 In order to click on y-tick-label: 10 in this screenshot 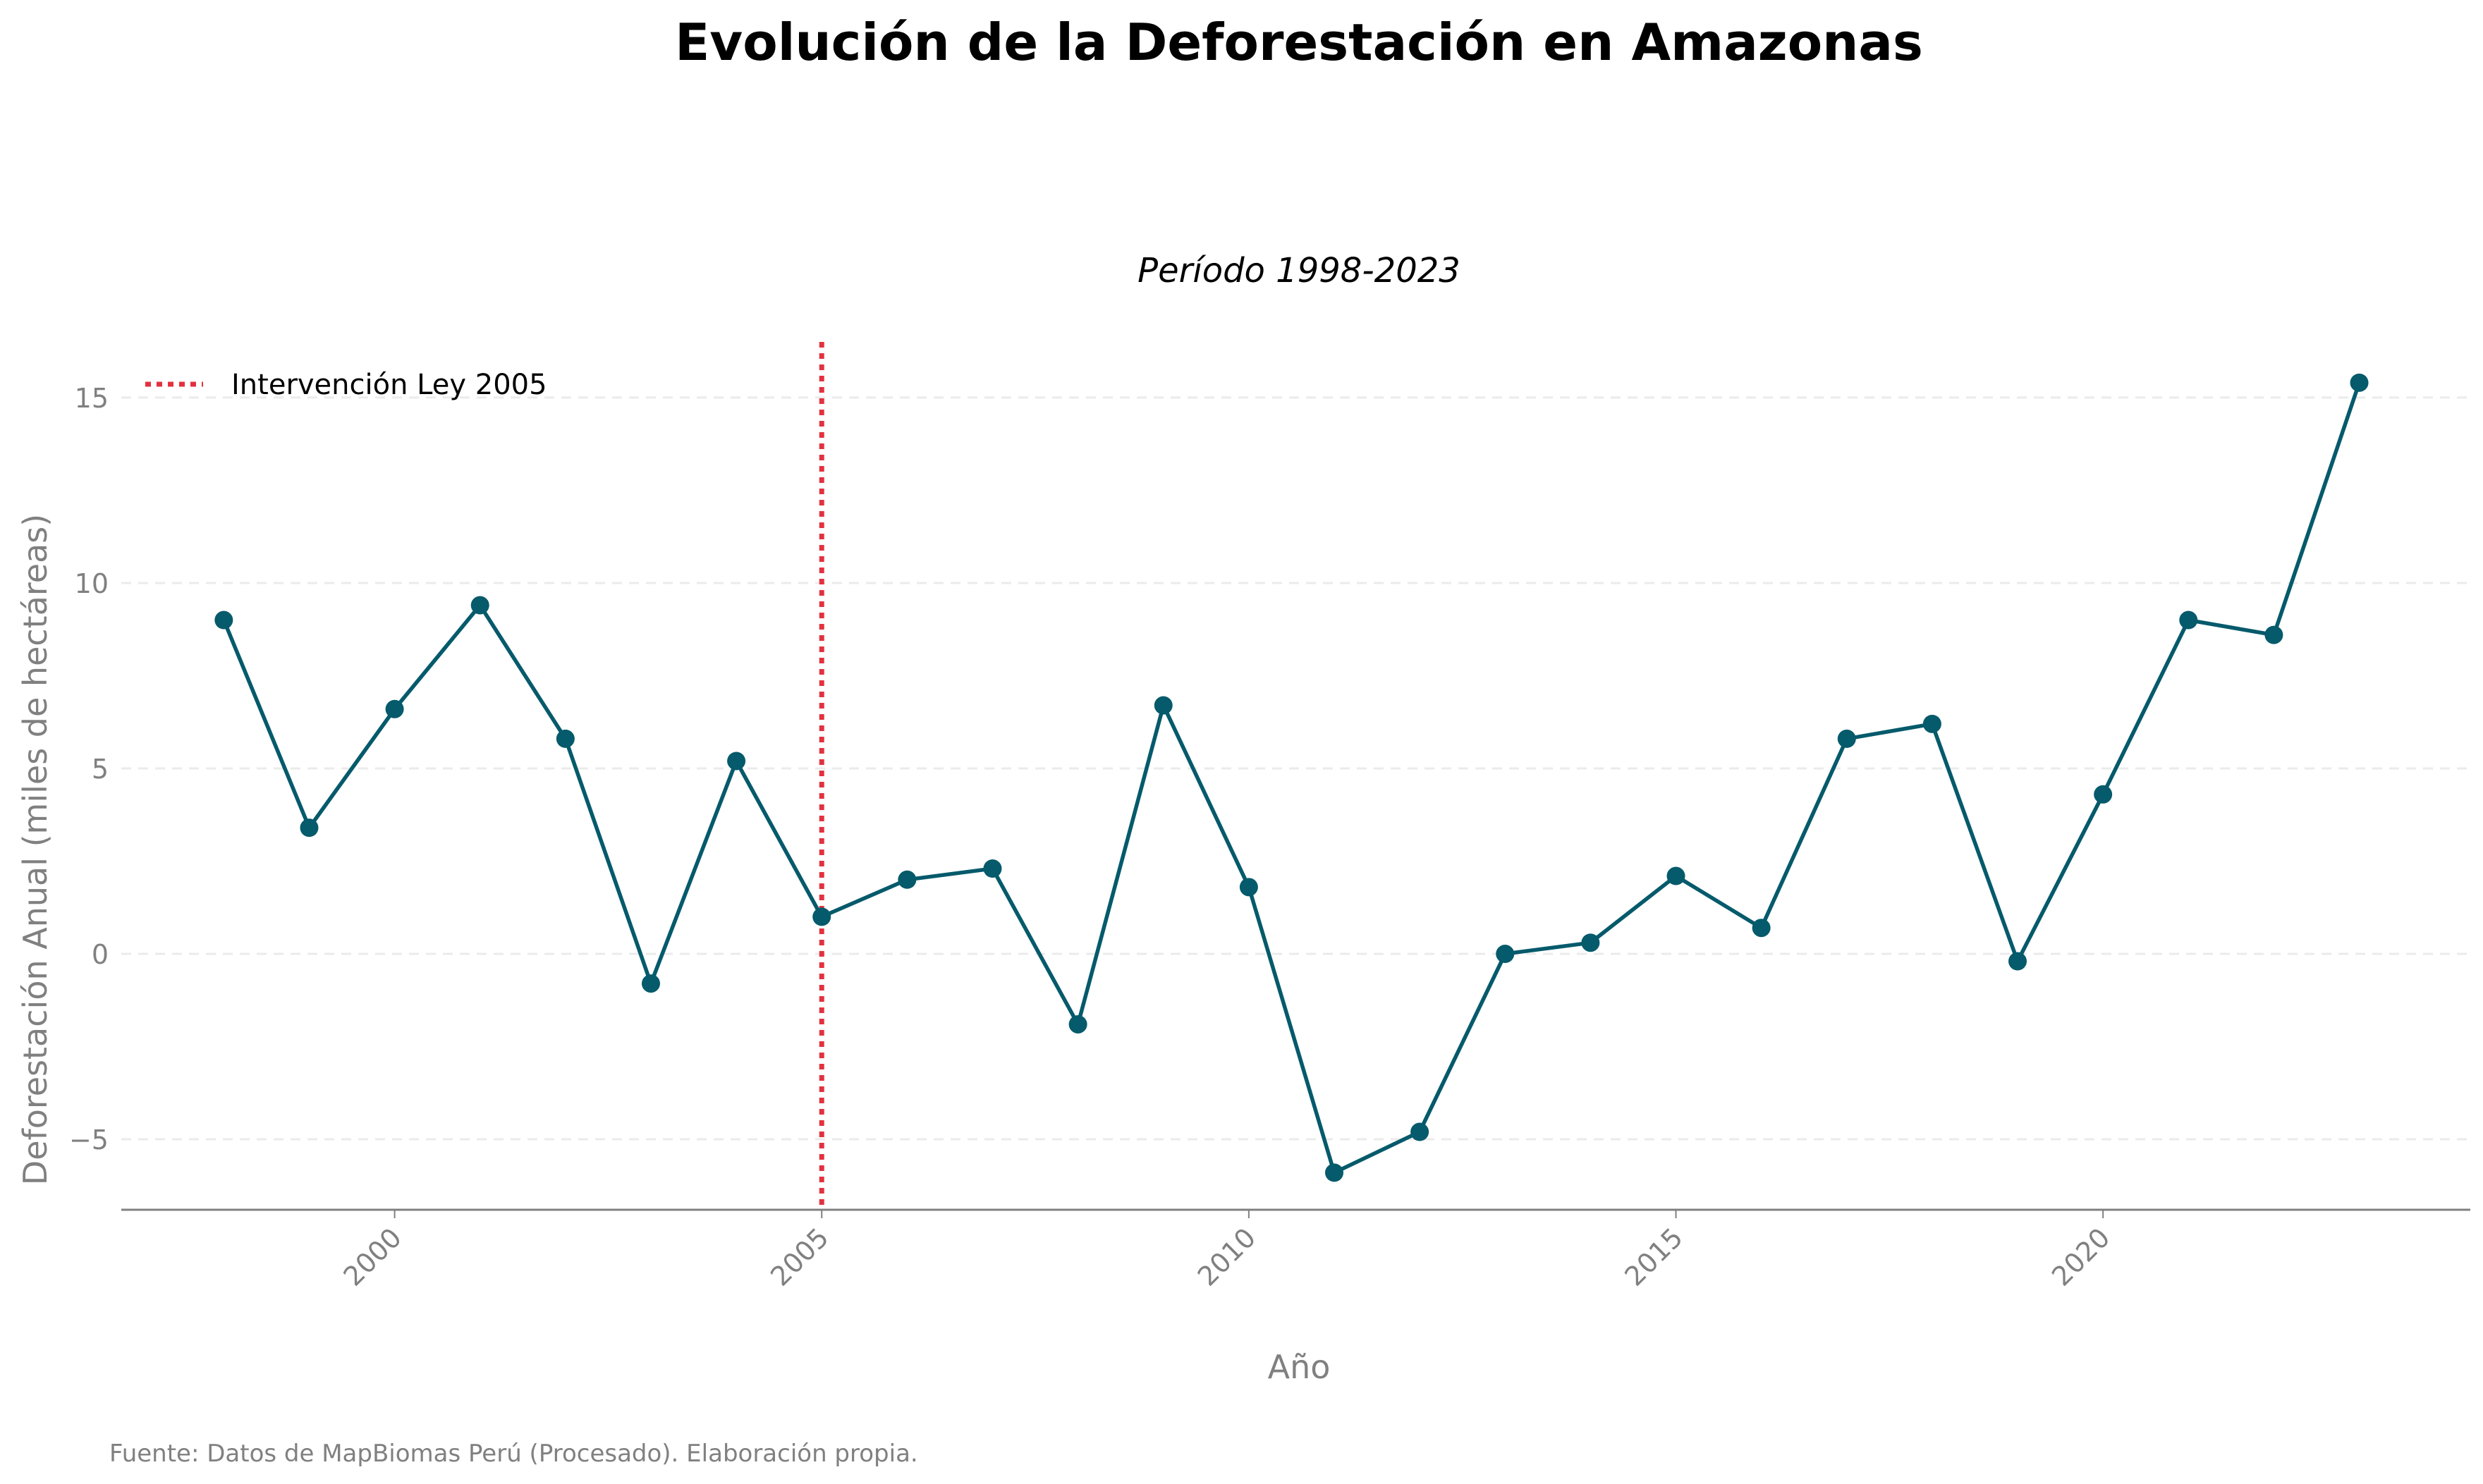, I will do `click(92, 583)`.